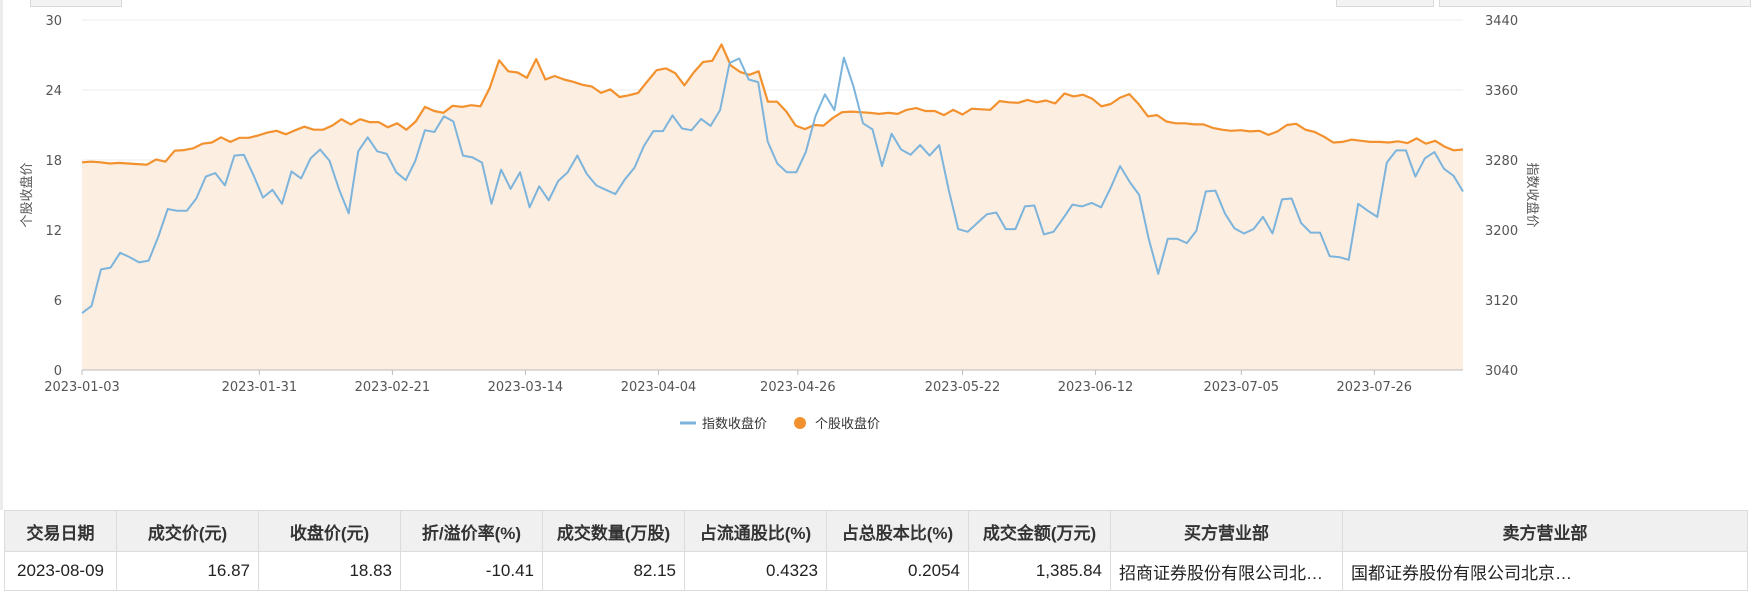  What do you see at coordinates (897, 571) in the screenshot?
I see `cell-total-ratio: 0.2054` at bounding box center [897, 571].